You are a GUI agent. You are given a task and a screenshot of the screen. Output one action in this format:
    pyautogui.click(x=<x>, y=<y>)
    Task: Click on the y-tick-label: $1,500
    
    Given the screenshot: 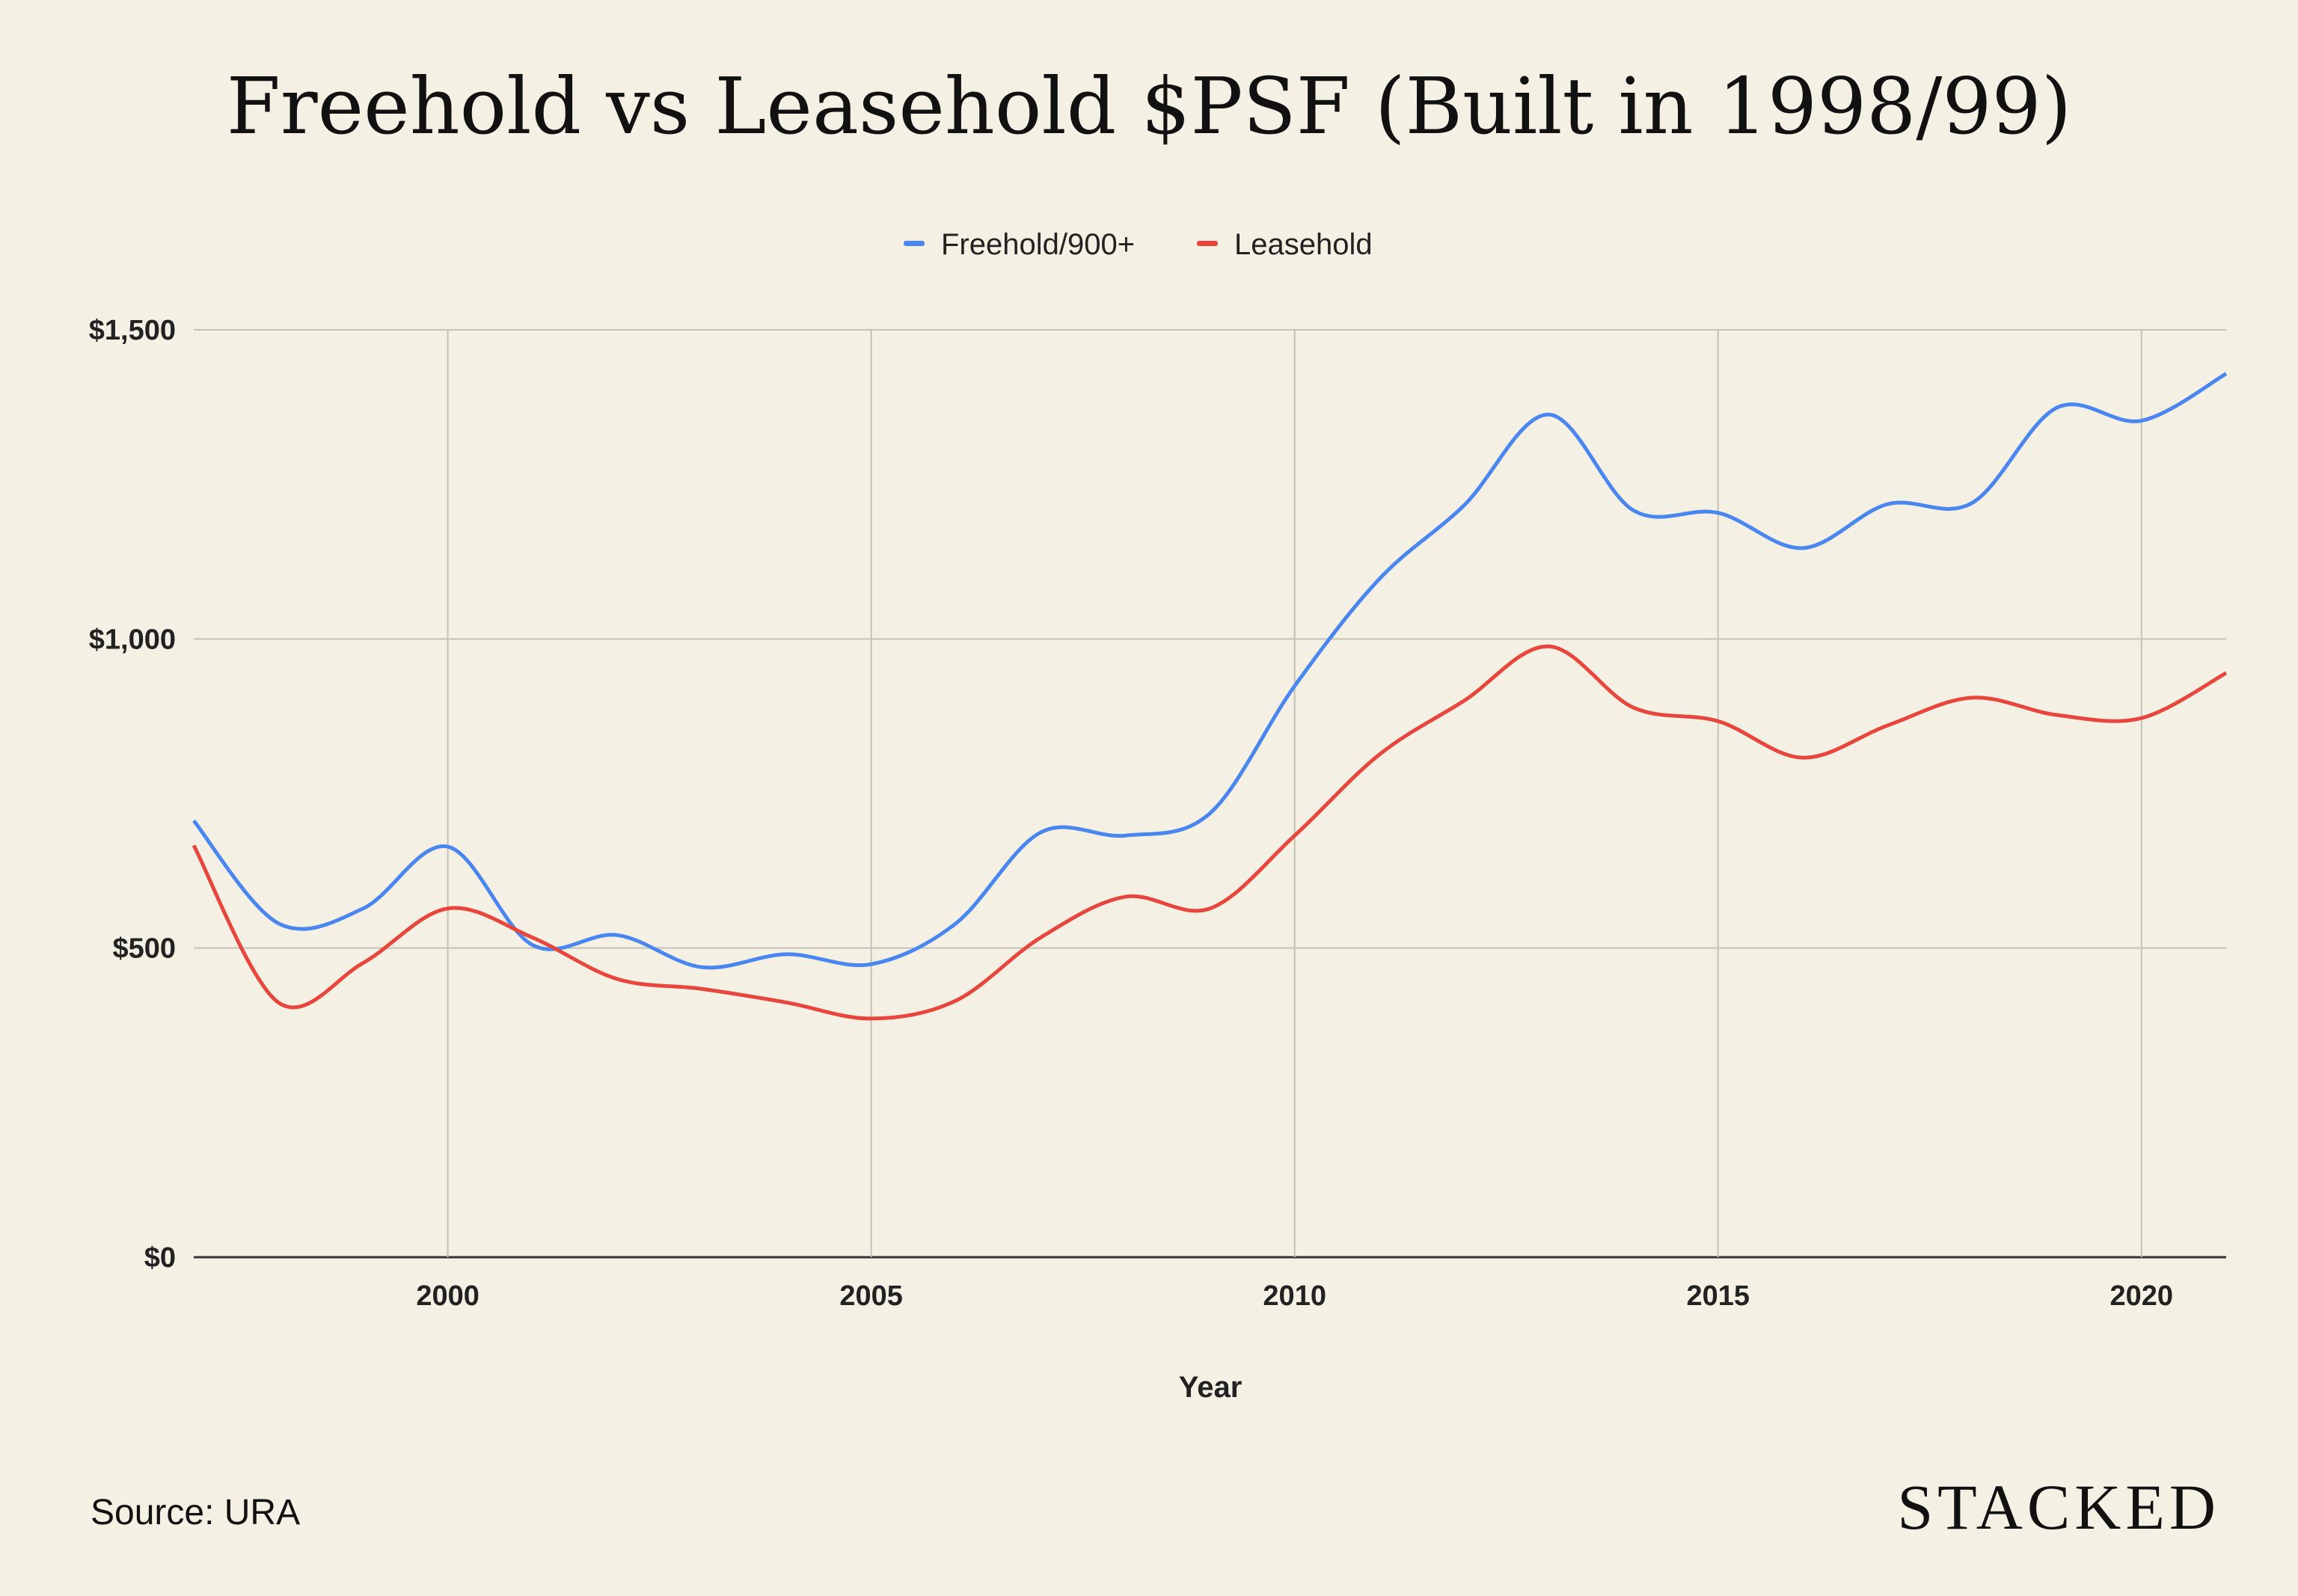 What is the action you would take?
    pyautogui.click(x=132, y=330)
    